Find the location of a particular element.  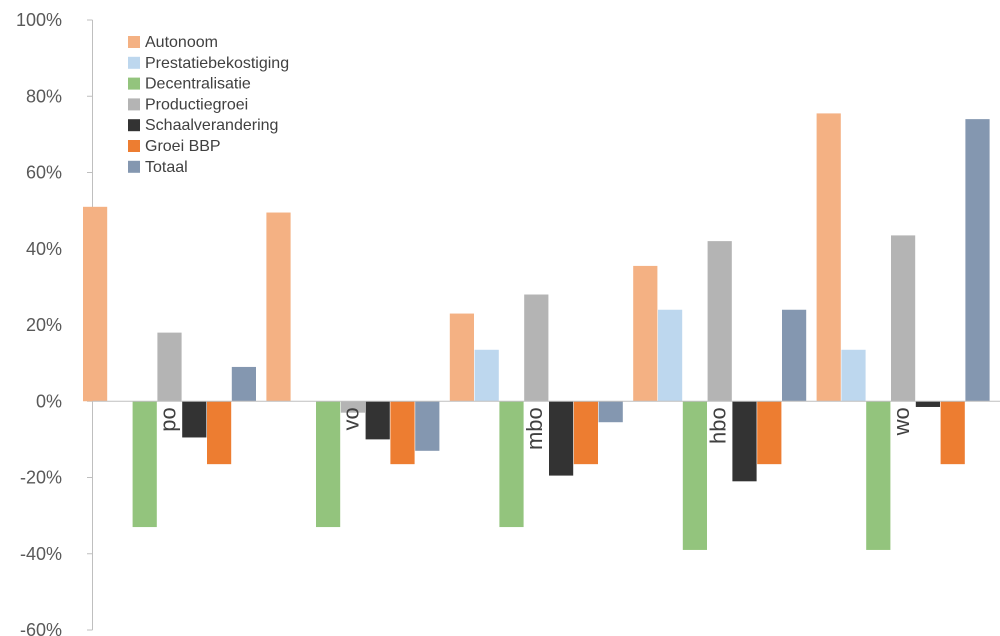

legend-label: Productiegroei is located at coordinates (196, 104).